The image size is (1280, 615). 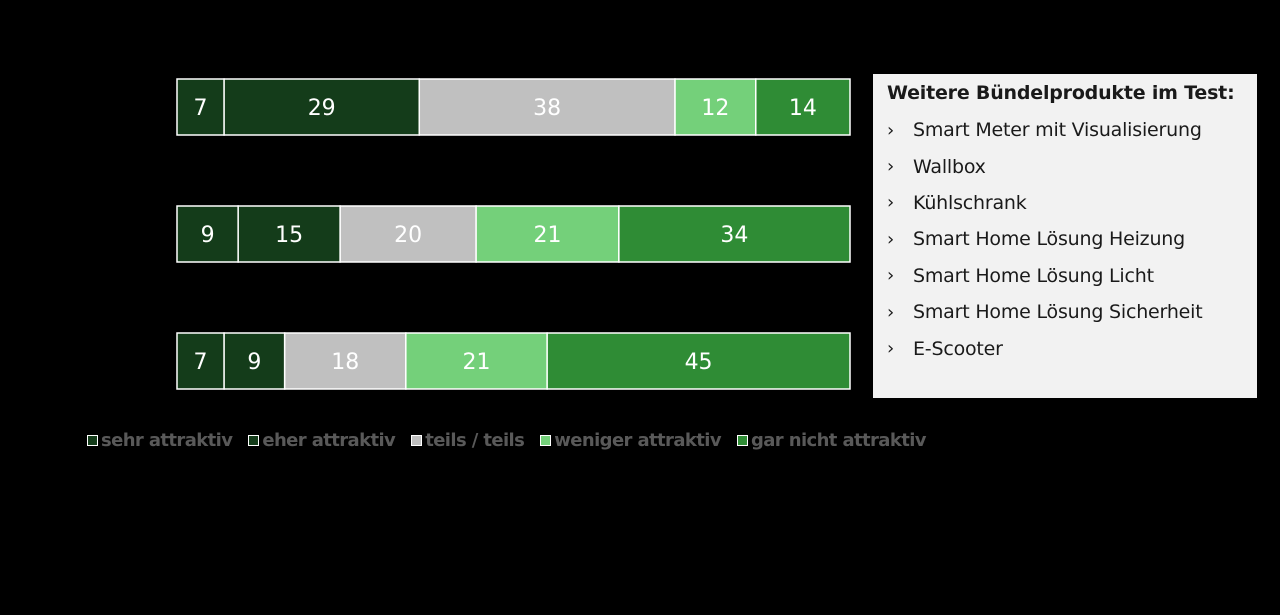 What do you see at coordinates (289, 235) in the screenshot?
I see `data-label: 15` at bounding box center [289, 235].